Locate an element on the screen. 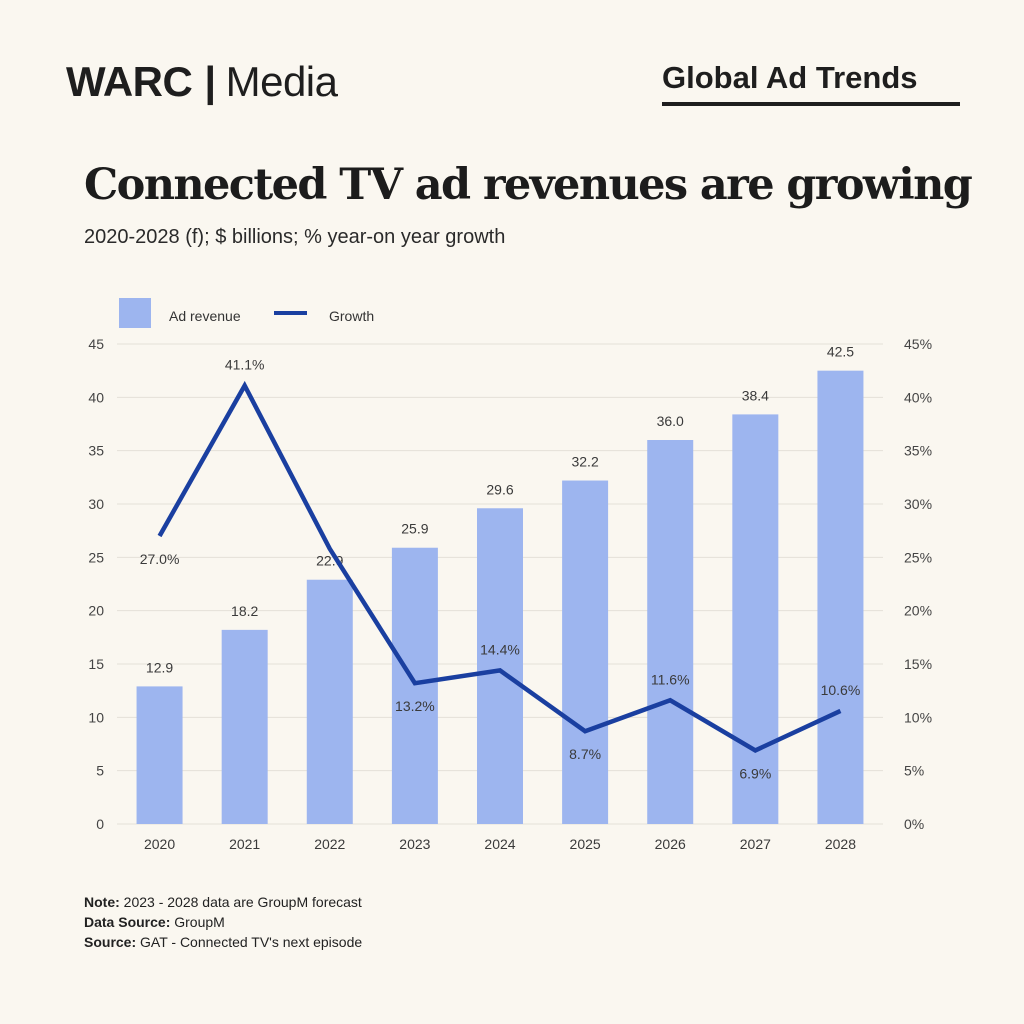 Image resolution: width=1024 pixels, height=1024 pixels. y-right-tick: 40% is located at coordinates (918, 397).